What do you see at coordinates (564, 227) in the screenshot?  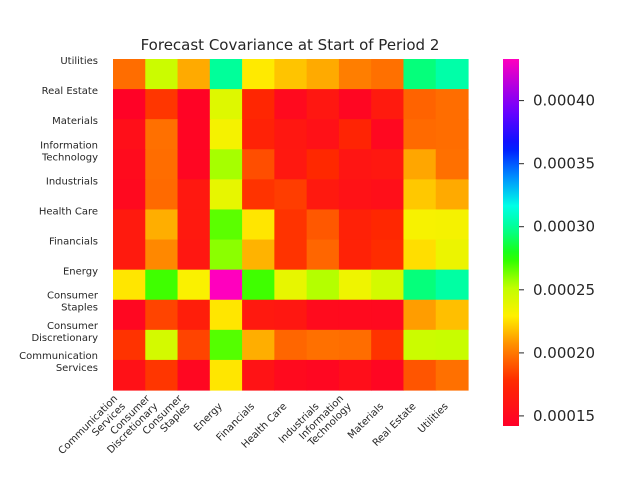 I see `colorbar-tick-label: 0.00030` at bounding box center [564, 227].